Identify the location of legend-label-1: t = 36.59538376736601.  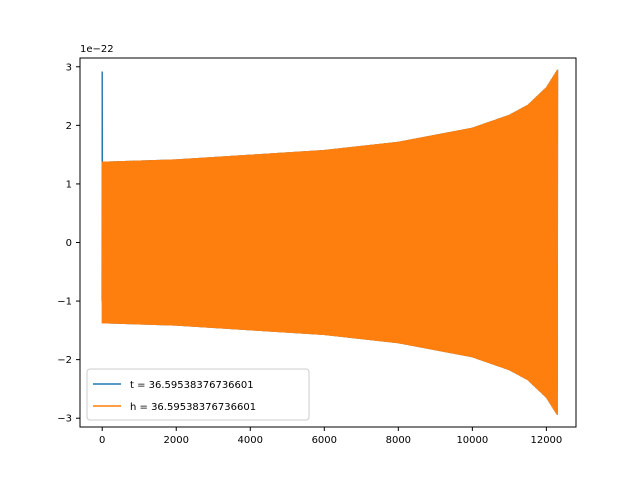
(192, 385).